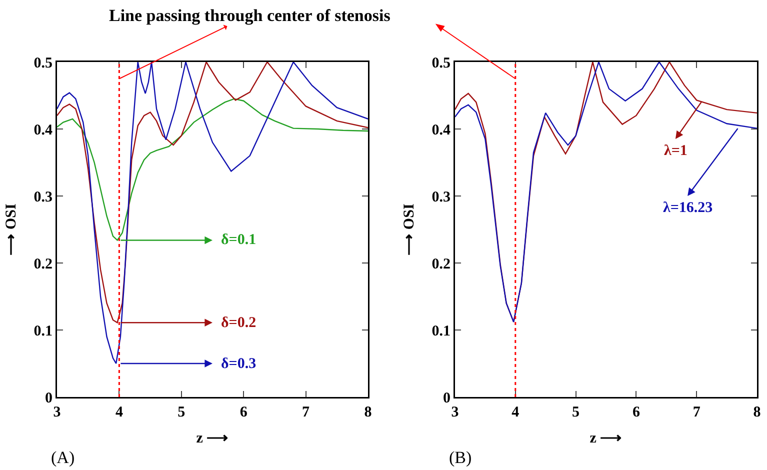  What do you see at coordinates (238, 364) in the screenshot?
I see `annotation: δ=0.3` at bounding box center [238, 364].